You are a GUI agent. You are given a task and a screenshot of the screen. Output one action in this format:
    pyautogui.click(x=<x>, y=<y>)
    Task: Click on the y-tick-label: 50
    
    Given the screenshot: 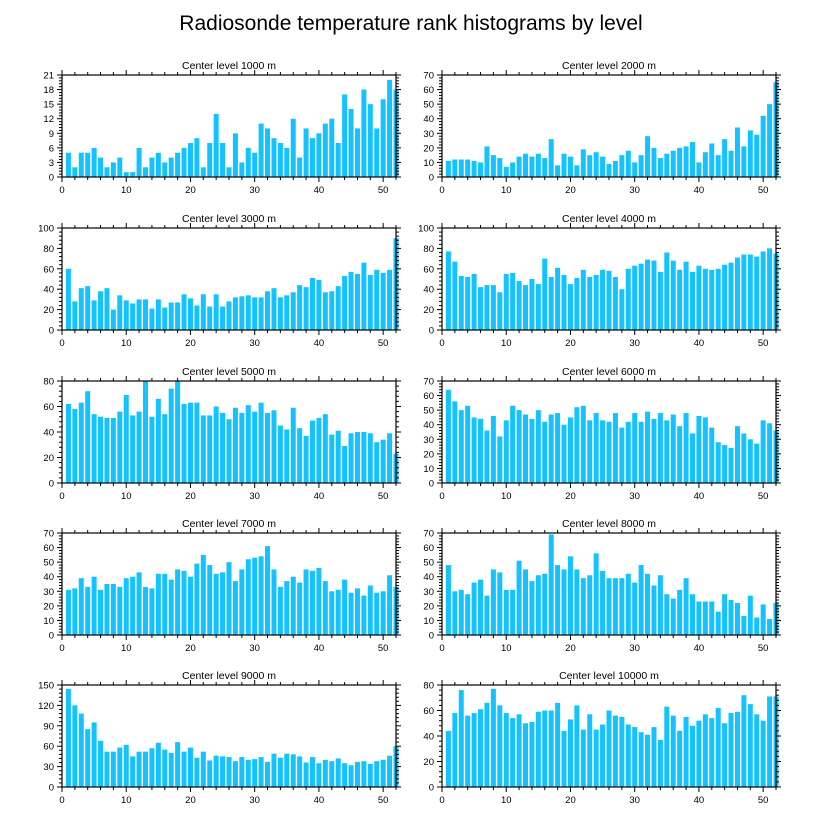 What is the action you would take?
    pyautogui.click(x=428, y=563)
    